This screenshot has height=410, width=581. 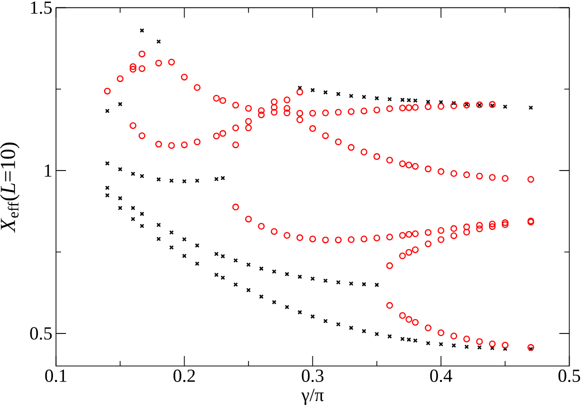 What do you see at coordinates (569, 376) in the screenshot?
I see `x-tick-label: 0.5` at bounding box center [569, 376].